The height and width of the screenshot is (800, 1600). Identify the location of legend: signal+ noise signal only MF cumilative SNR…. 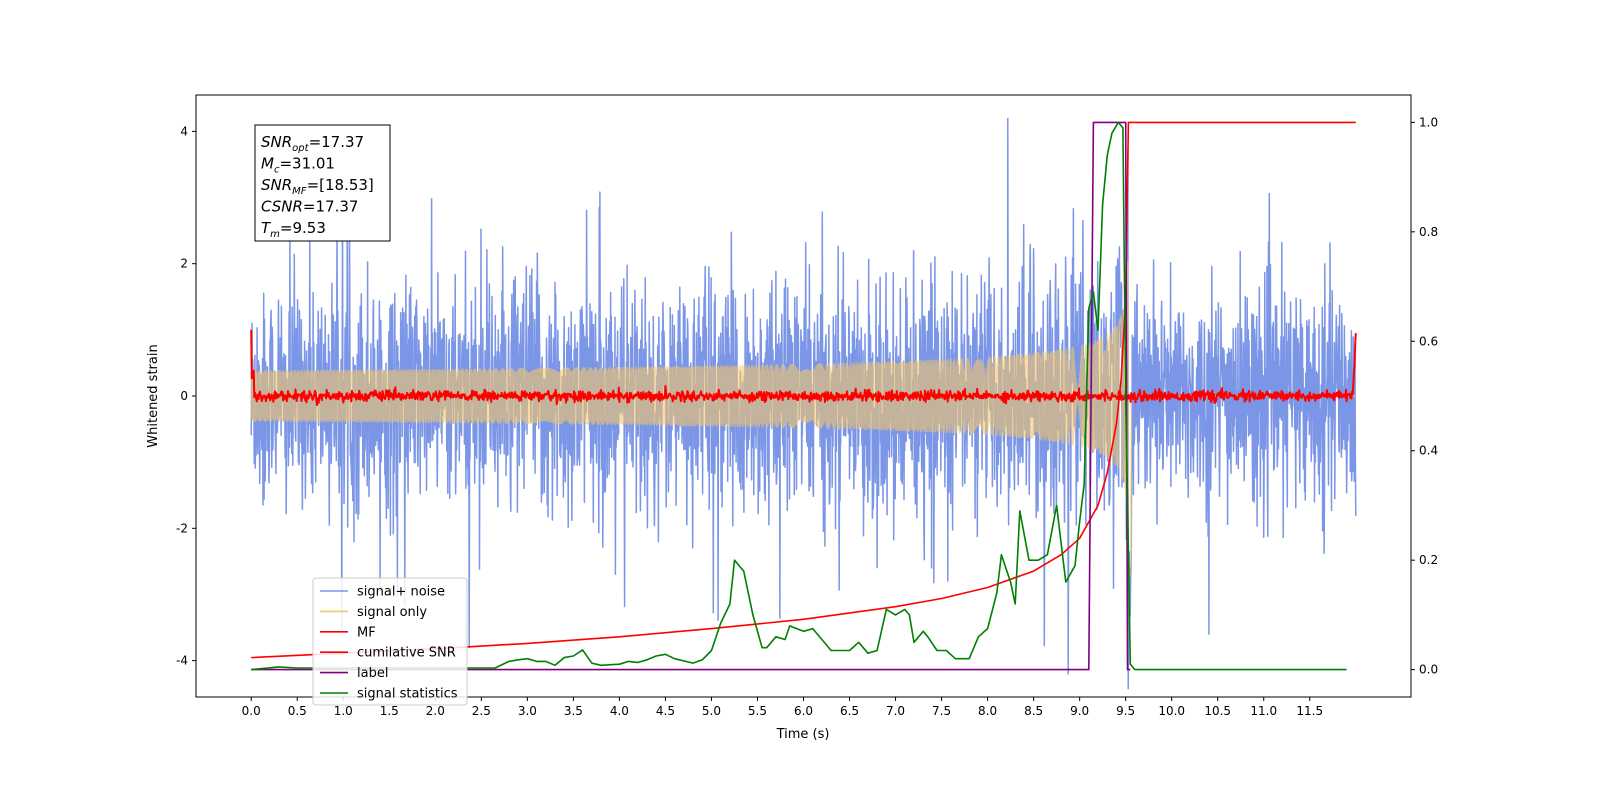
(390, 641).